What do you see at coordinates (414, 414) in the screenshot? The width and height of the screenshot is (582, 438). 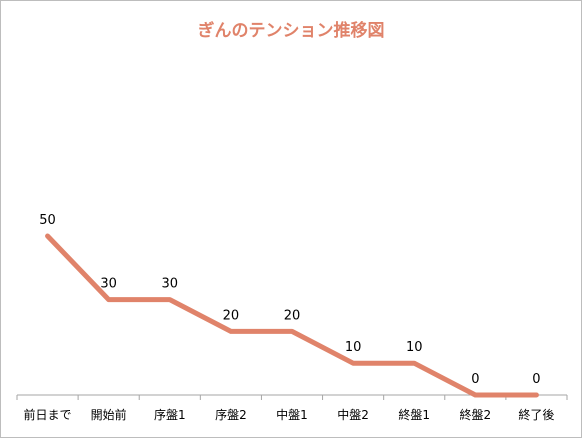 I see `x-tick-label: 終盤1` at bounding box center [414, 414].